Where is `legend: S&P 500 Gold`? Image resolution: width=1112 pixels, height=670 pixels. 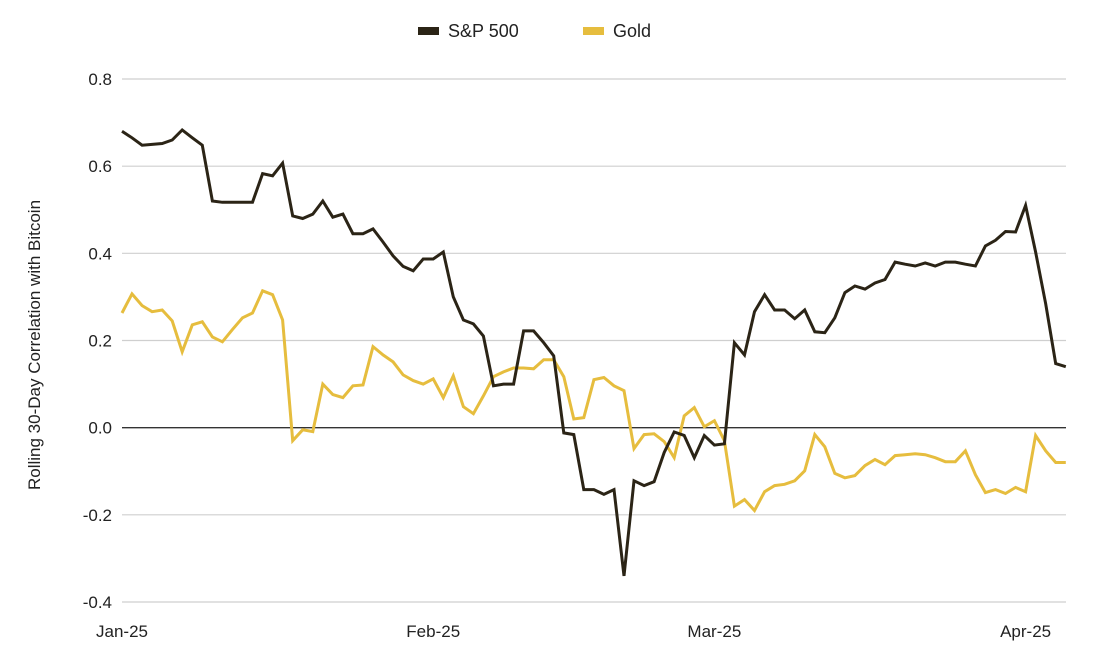 legend: S&P 500 Gold is located at coordinates (534, 31).